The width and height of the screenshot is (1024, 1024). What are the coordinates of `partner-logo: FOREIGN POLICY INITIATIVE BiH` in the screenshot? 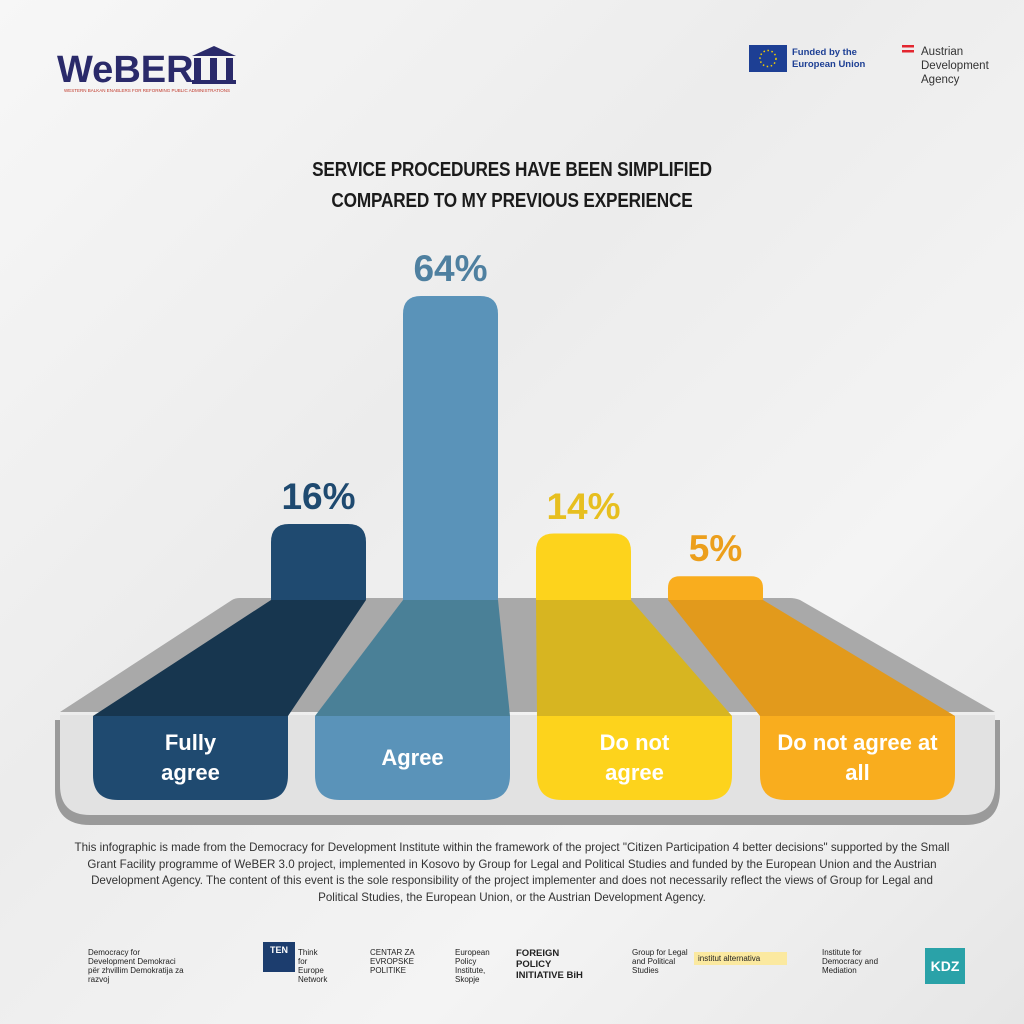 It's located at (549, 964).